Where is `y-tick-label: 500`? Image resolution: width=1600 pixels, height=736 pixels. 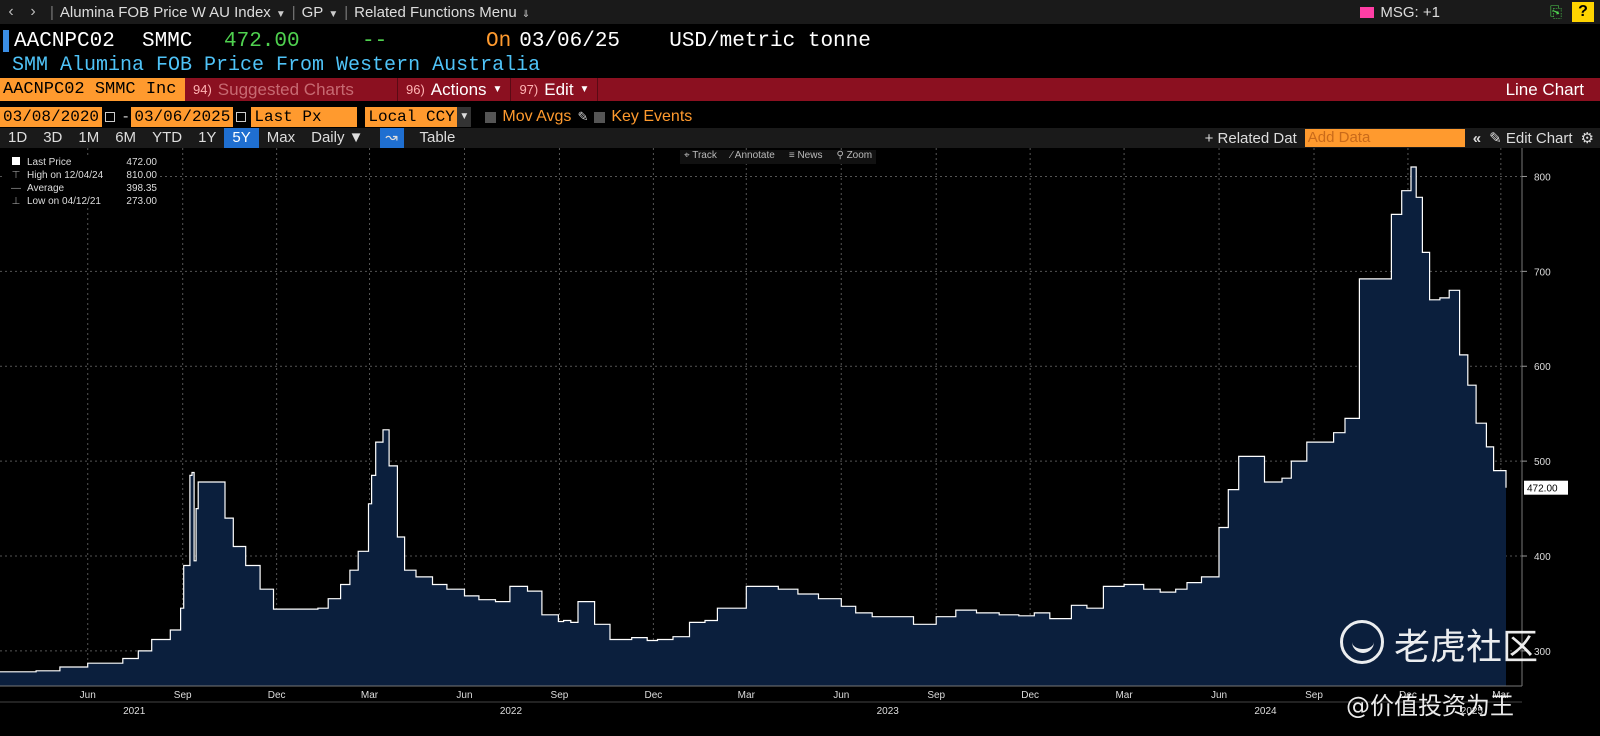
y-tick-label: 500 is located at coordinates (1542, 462).